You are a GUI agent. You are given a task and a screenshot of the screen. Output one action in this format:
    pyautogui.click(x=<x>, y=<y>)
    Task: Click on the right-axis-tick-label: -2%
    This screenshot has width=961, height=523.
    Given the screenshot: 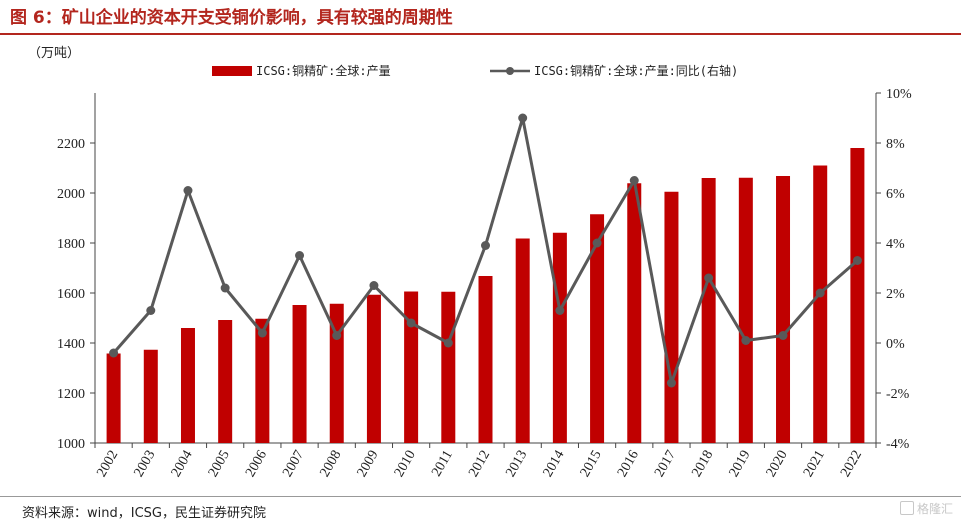 What is the action you would take?
    pyautogui.click(x=898, y=394)
    